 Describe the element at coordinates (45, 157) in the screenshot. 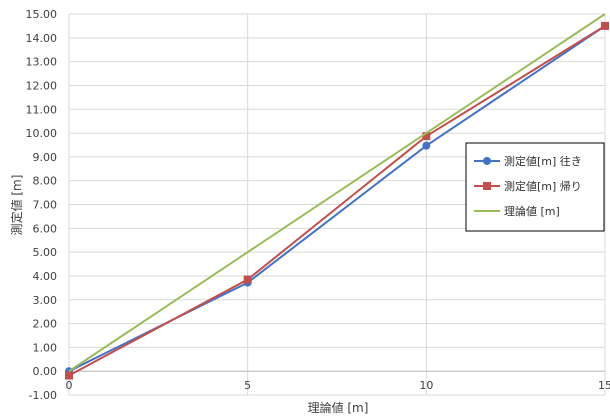

I see `y-tick-label: 9.00` at that location.